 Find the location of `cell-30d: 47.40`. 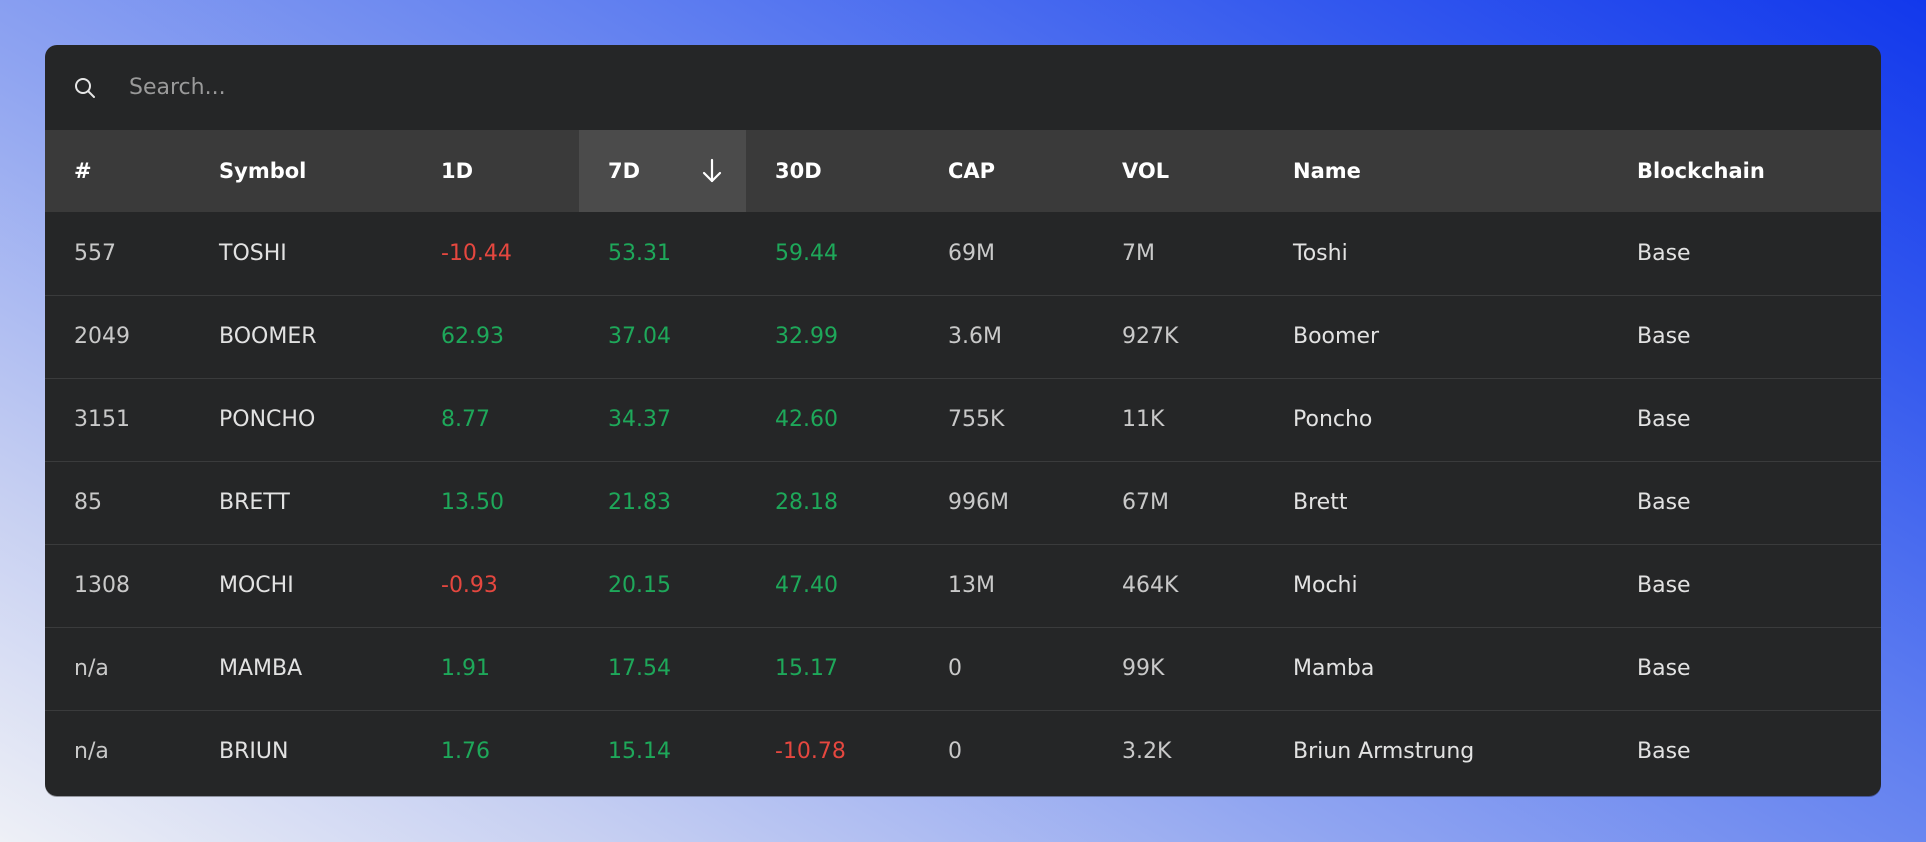

cell-30d: 47.40 is located at coordinates (806, 585).